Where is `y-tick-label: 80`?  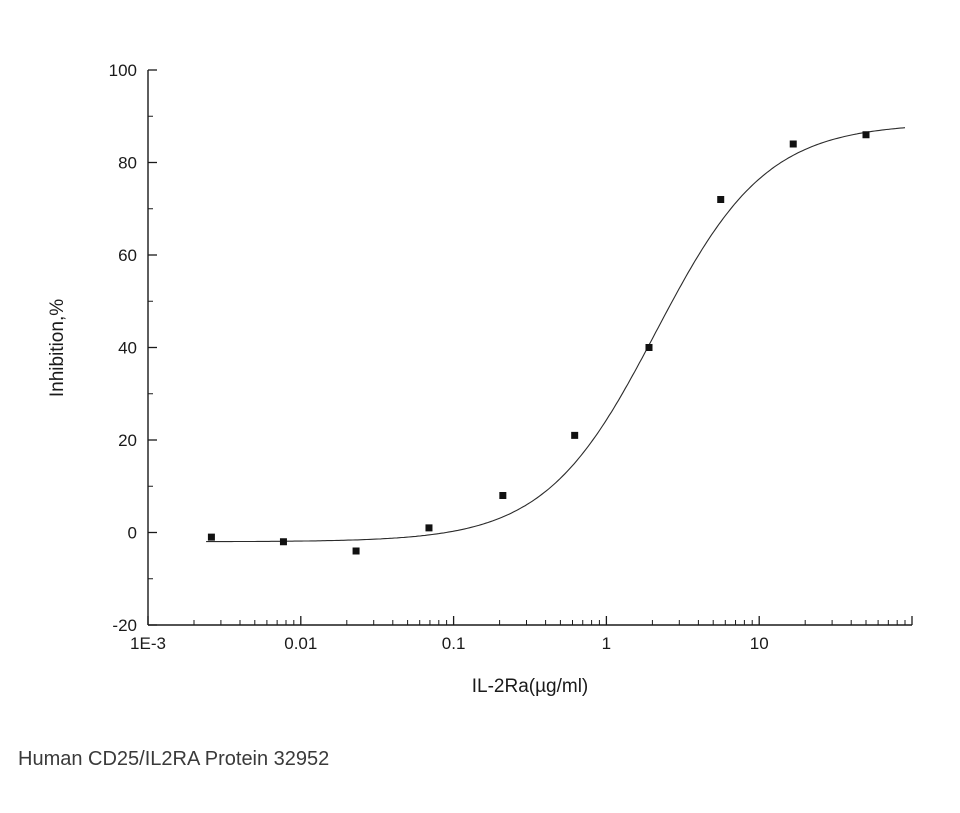 y-tick-label: 80 is located at coordinates (127, 163).